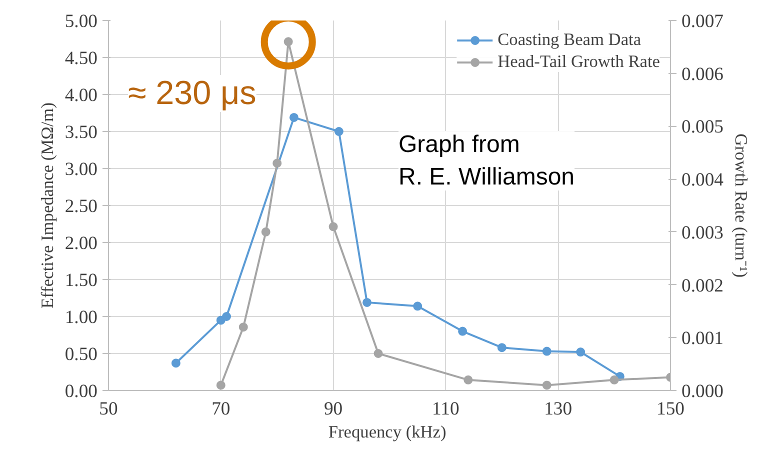 This screenshot has height=455, width=784. What do you see at coordinates (740, 205) in the screenshot?
I see `y2-axis-title: Growth Rate (turn⁻¹)` at bounding box center [740, 205].